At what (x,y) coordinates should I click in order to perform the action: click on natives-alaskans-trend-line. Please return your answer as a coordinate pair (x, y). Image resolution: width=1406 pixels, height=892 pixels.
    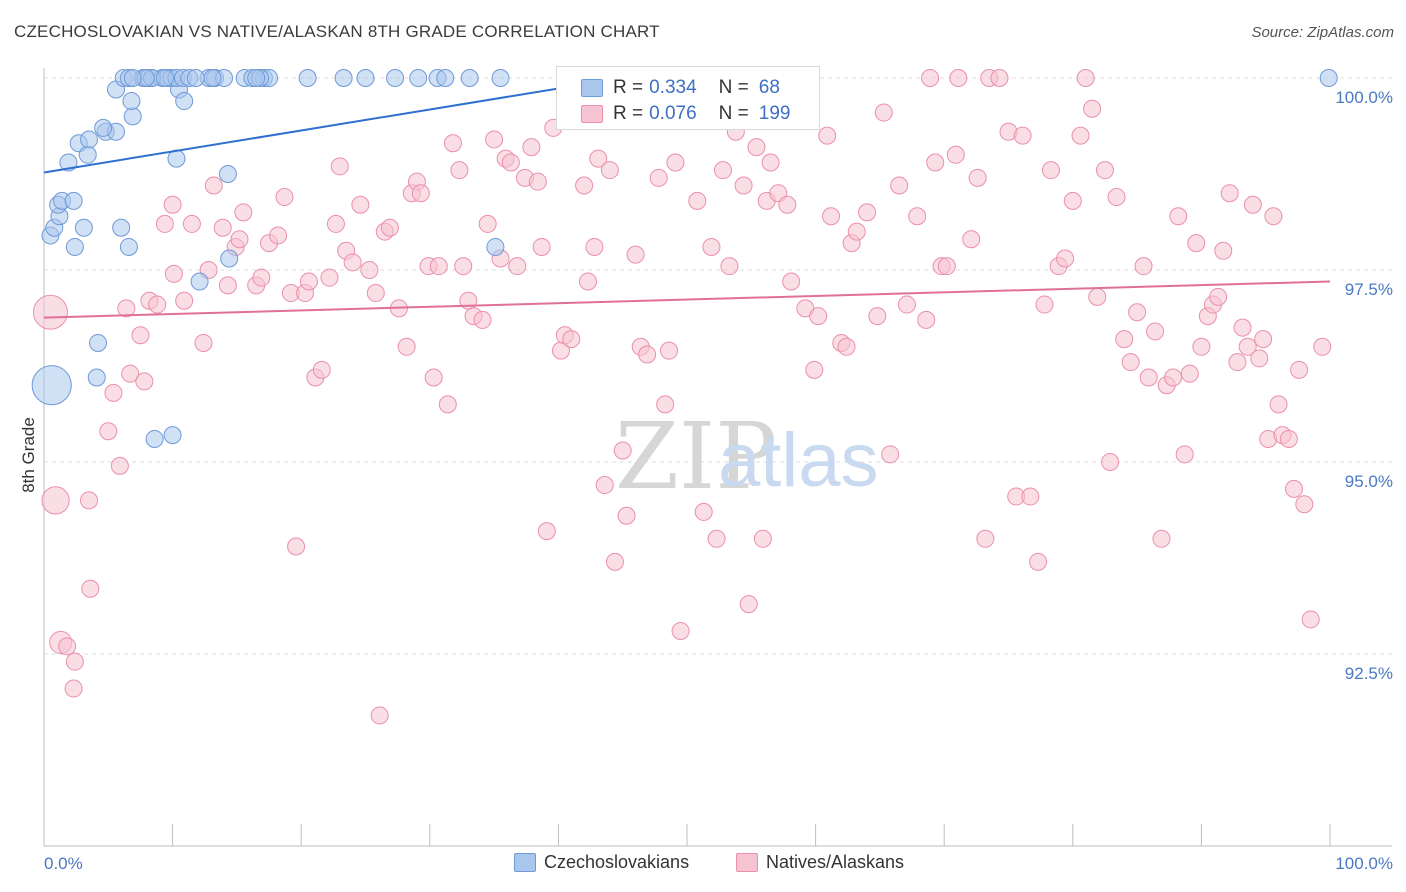
    Looking at the image, I should click on (687, 299).